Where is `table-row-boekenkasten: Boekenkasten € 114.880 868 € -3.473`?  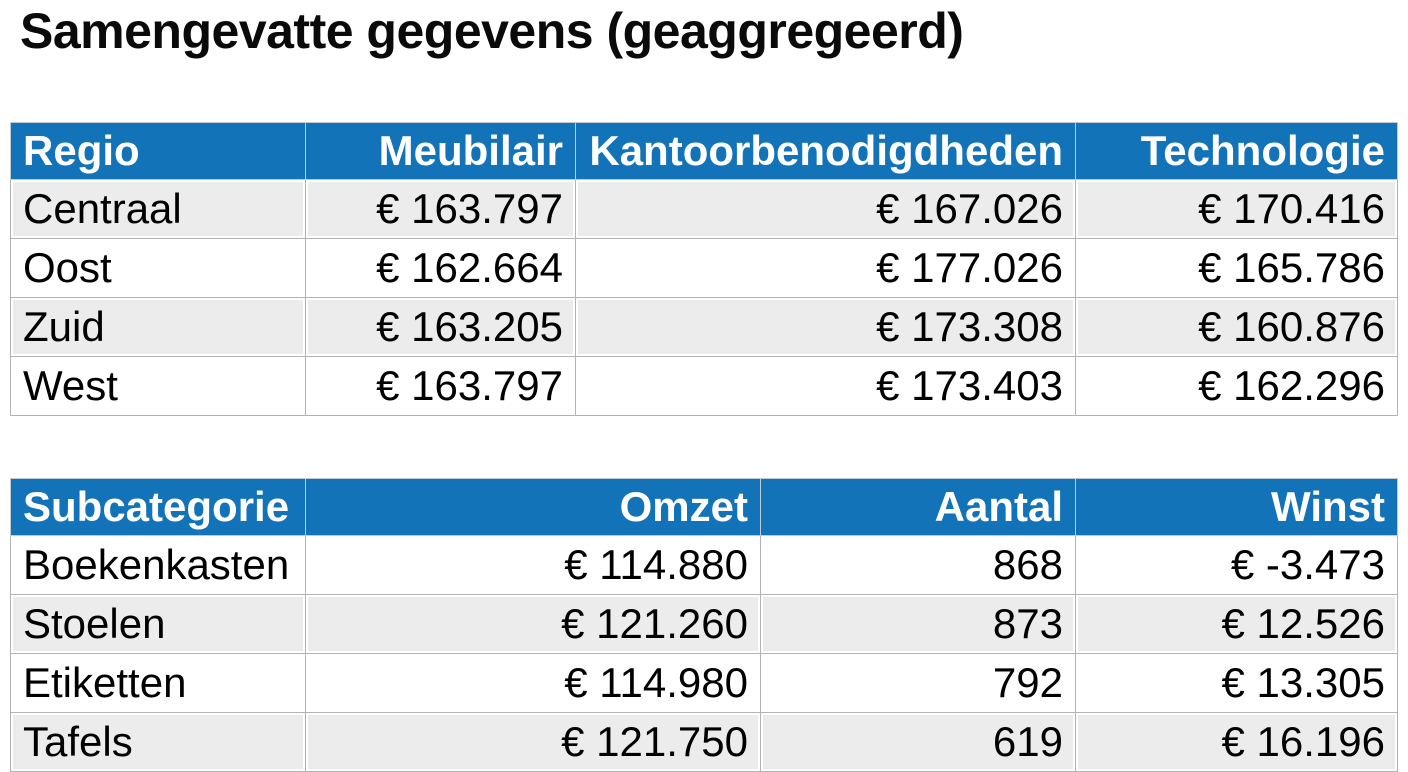
table-row-boekenkasten: Boekenkasten € 114.880 868 € -3.473 is located at coordinates (704, 565).